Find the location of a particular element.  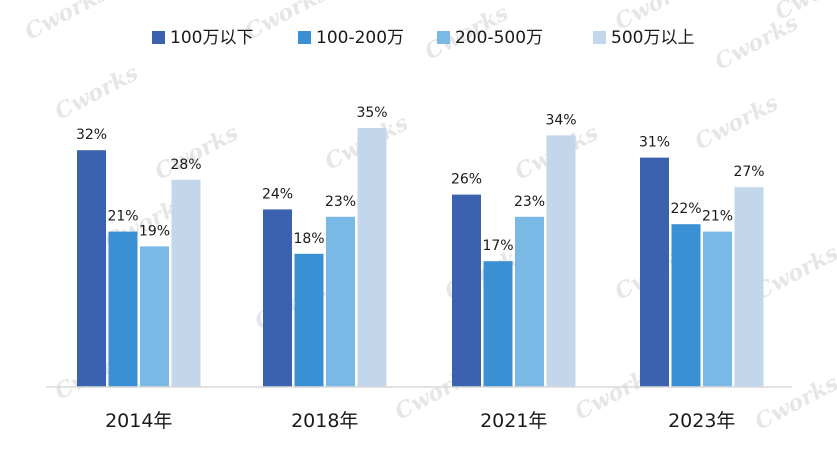

data-label: 22% is located at coordinates (685, 209).